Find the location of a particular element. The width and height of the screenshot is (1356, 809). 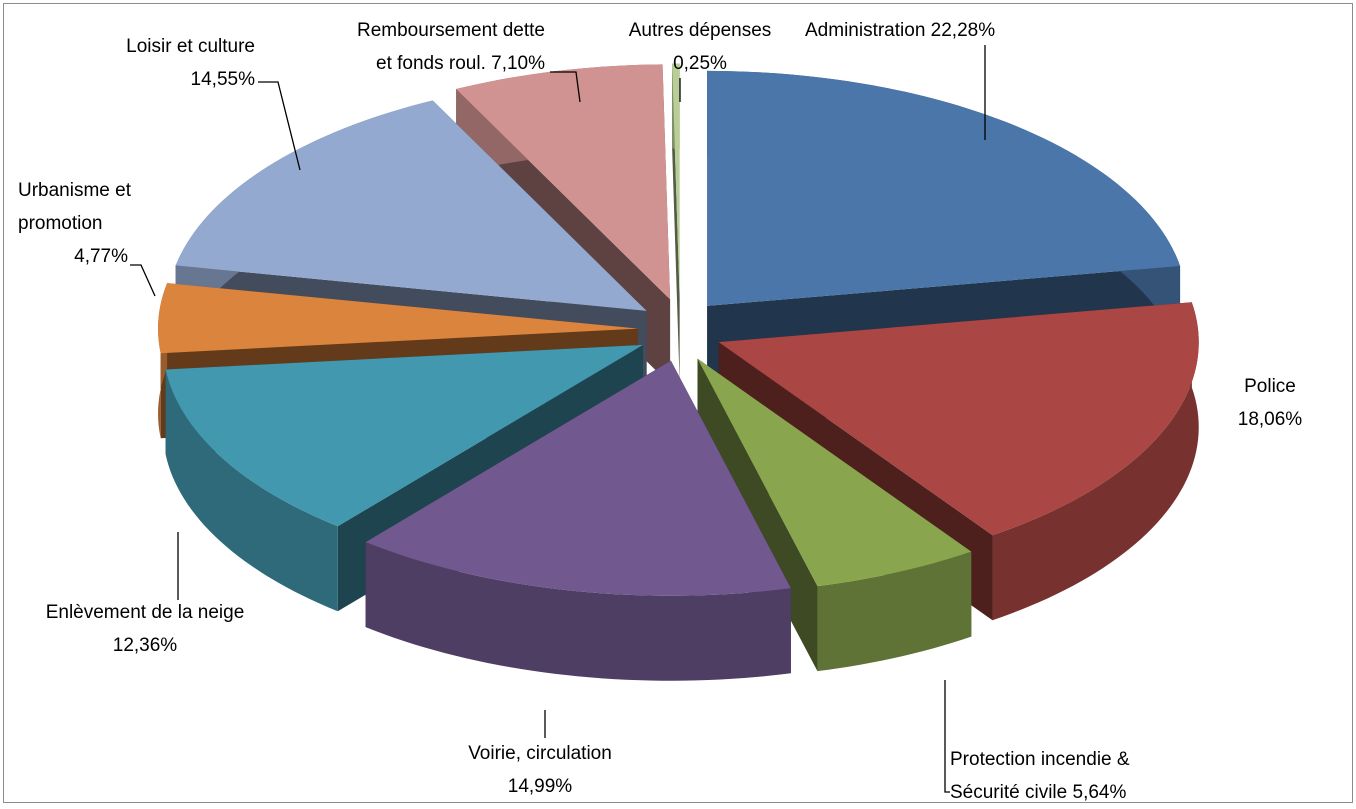

data-label: Remboursement dette et fonds roul. 7,10% is located at coordinates (442, 47).